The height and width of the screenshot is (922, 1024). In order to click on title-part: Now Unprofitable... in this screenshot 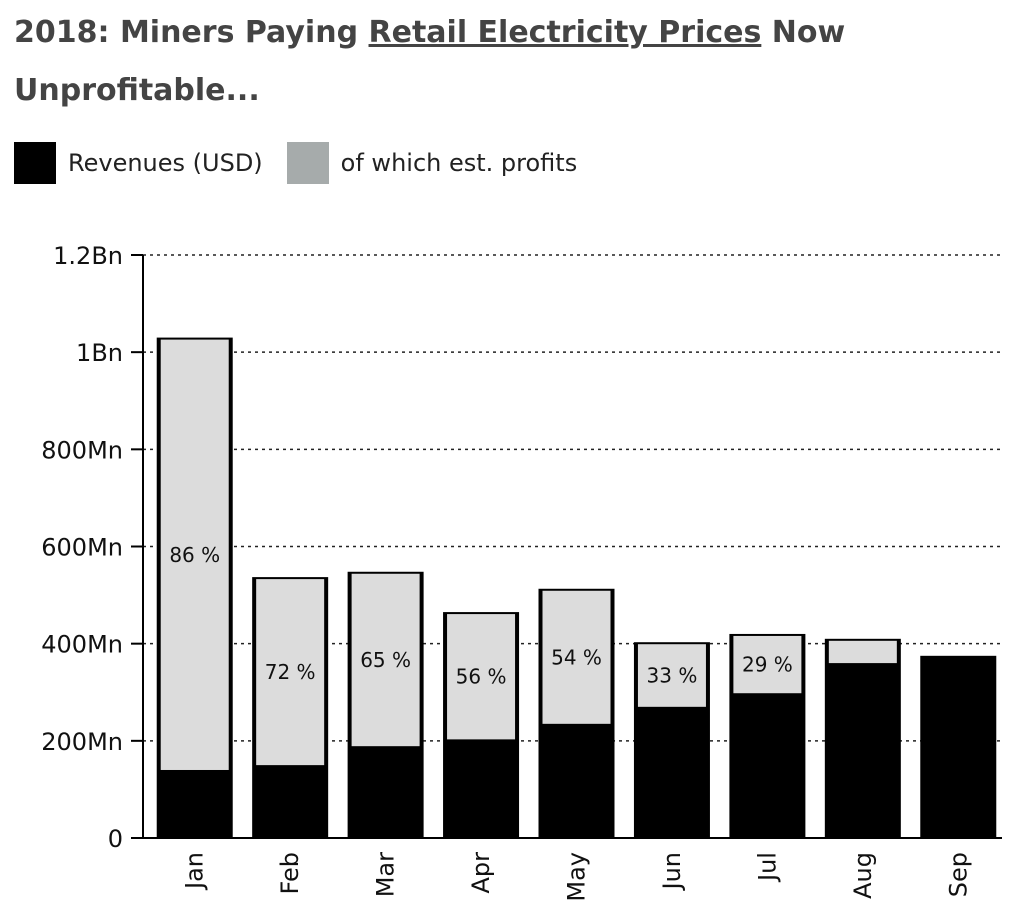, I will do `click(430, 61)`.